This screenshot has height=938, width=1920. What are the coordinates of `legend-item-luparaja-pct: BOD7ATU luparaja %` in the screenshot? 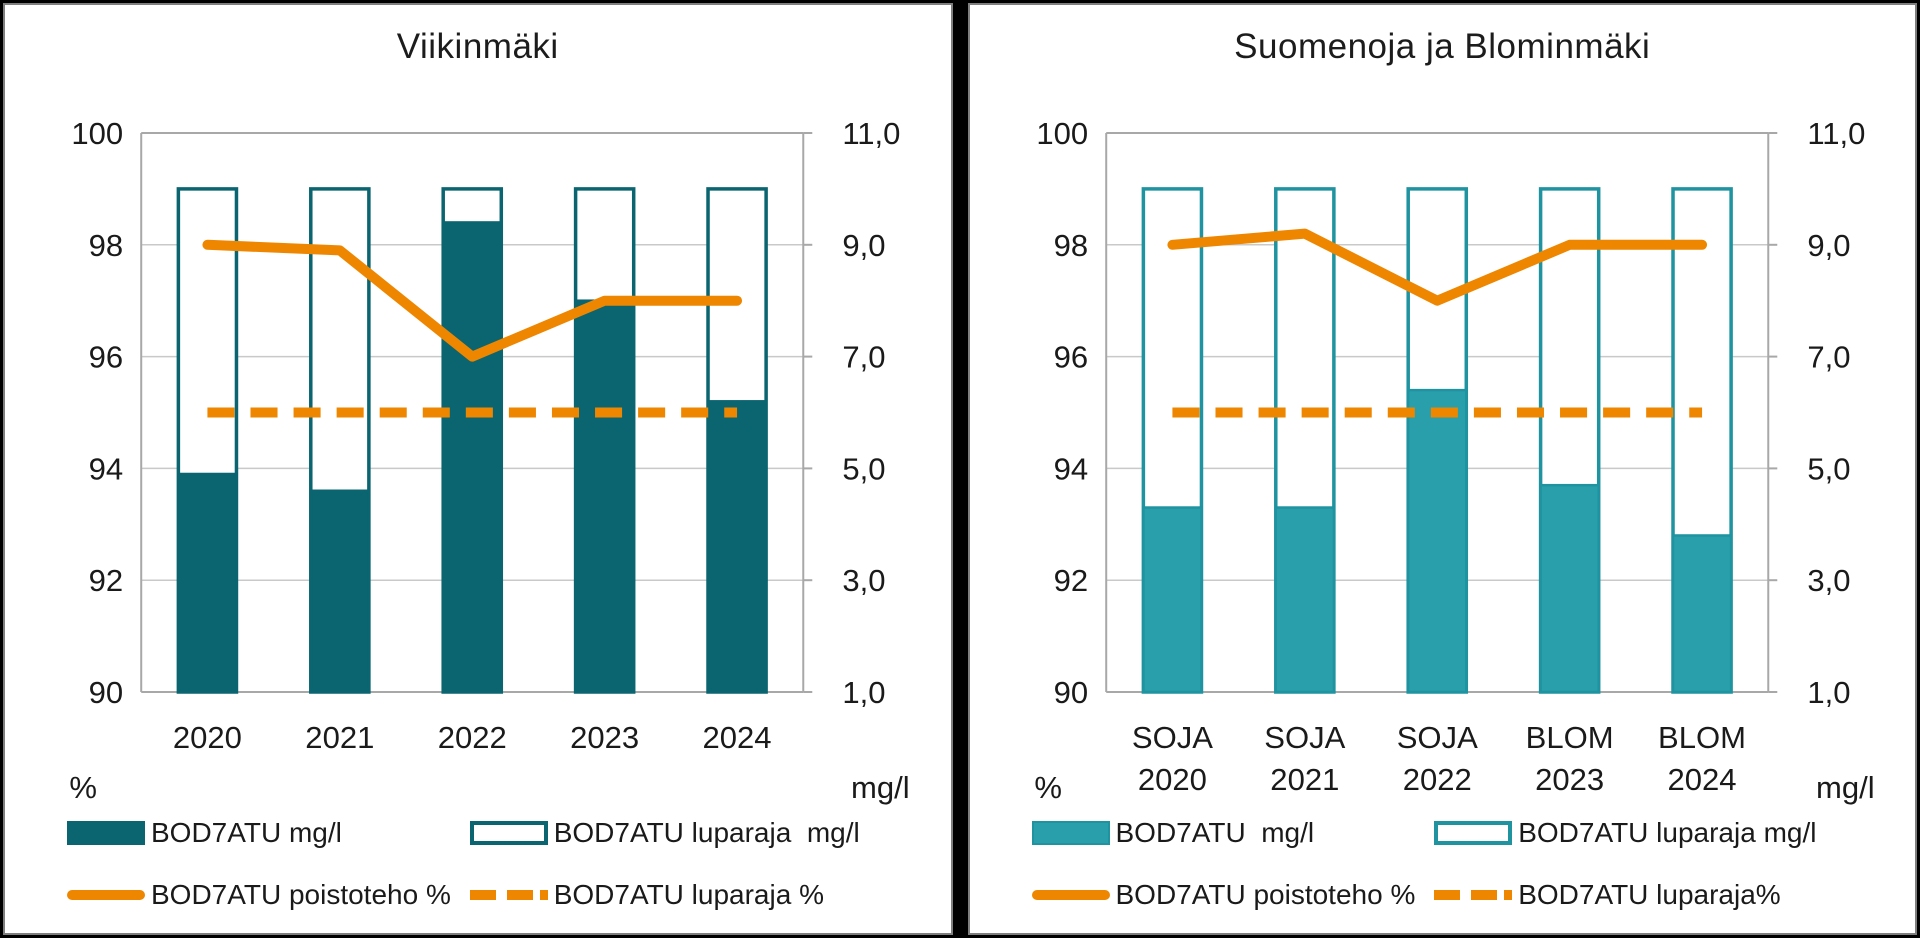 It's located at (706, 895).